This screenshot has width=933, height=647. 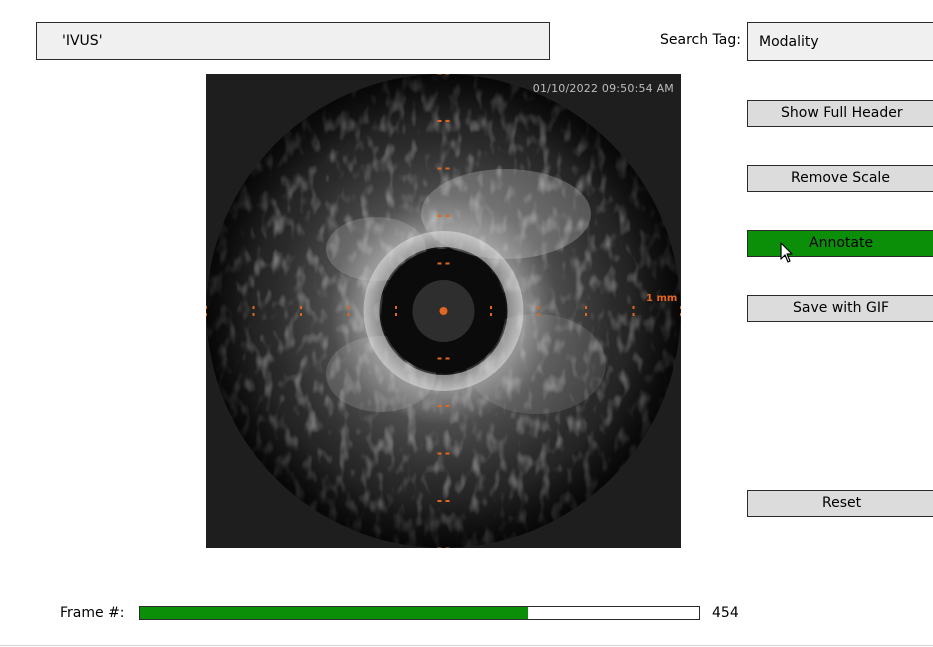 I want to click on frame-slider, so click(x=419, y=613).